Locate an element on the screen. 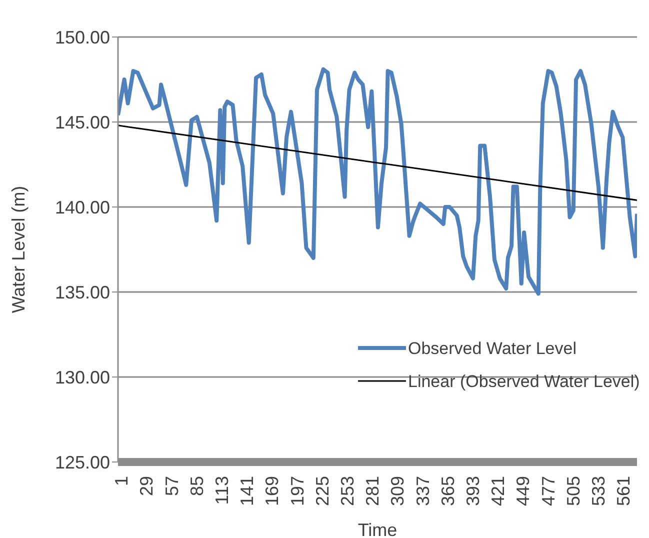 The width and height of the screenshot is (649, 538). x-tick-label: 533 is located at coordinates (598, 491).